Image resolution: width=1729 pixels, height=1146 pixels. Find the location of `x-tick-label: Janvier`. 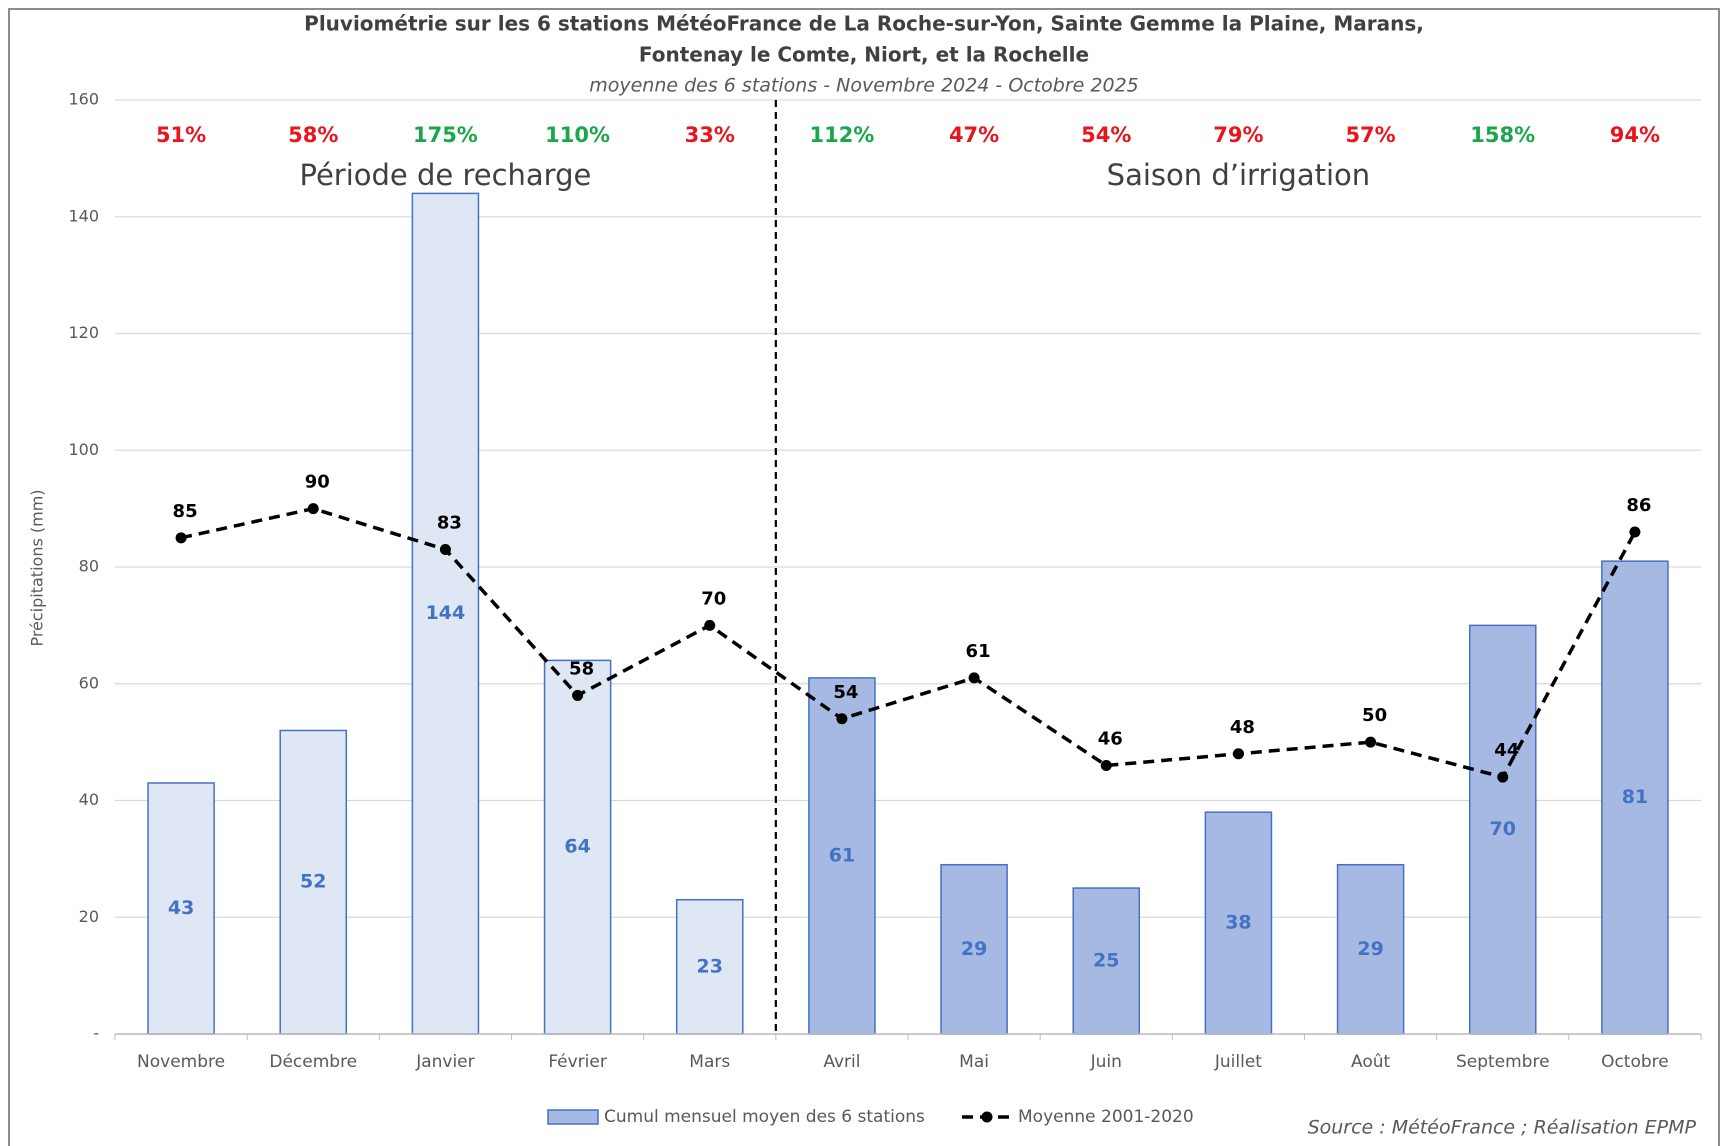

x-tick-label: Janvier is located at coordinates (444, 1062).